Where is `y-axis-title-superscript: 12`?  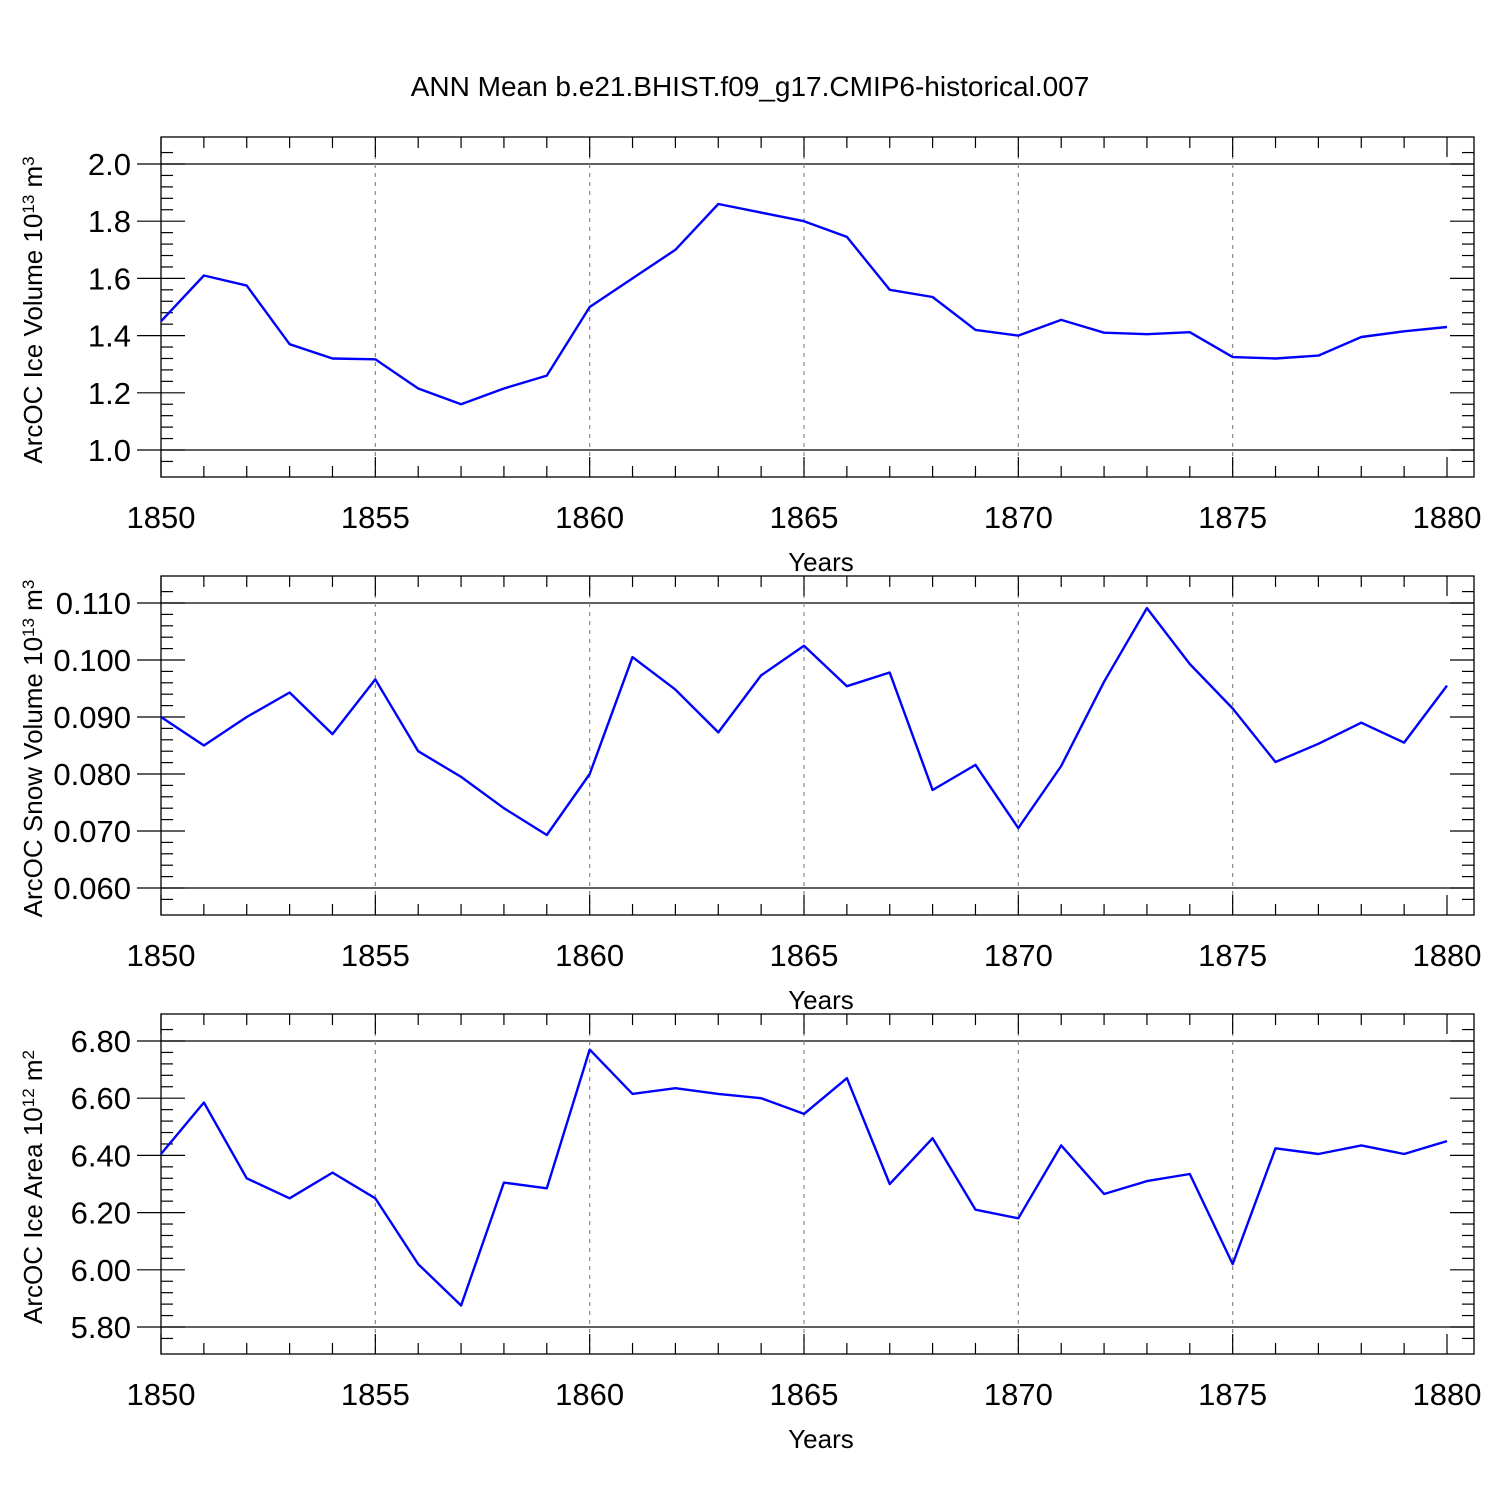 y-axis-title-superscript: 12 is located at coordinates (28, 1097).